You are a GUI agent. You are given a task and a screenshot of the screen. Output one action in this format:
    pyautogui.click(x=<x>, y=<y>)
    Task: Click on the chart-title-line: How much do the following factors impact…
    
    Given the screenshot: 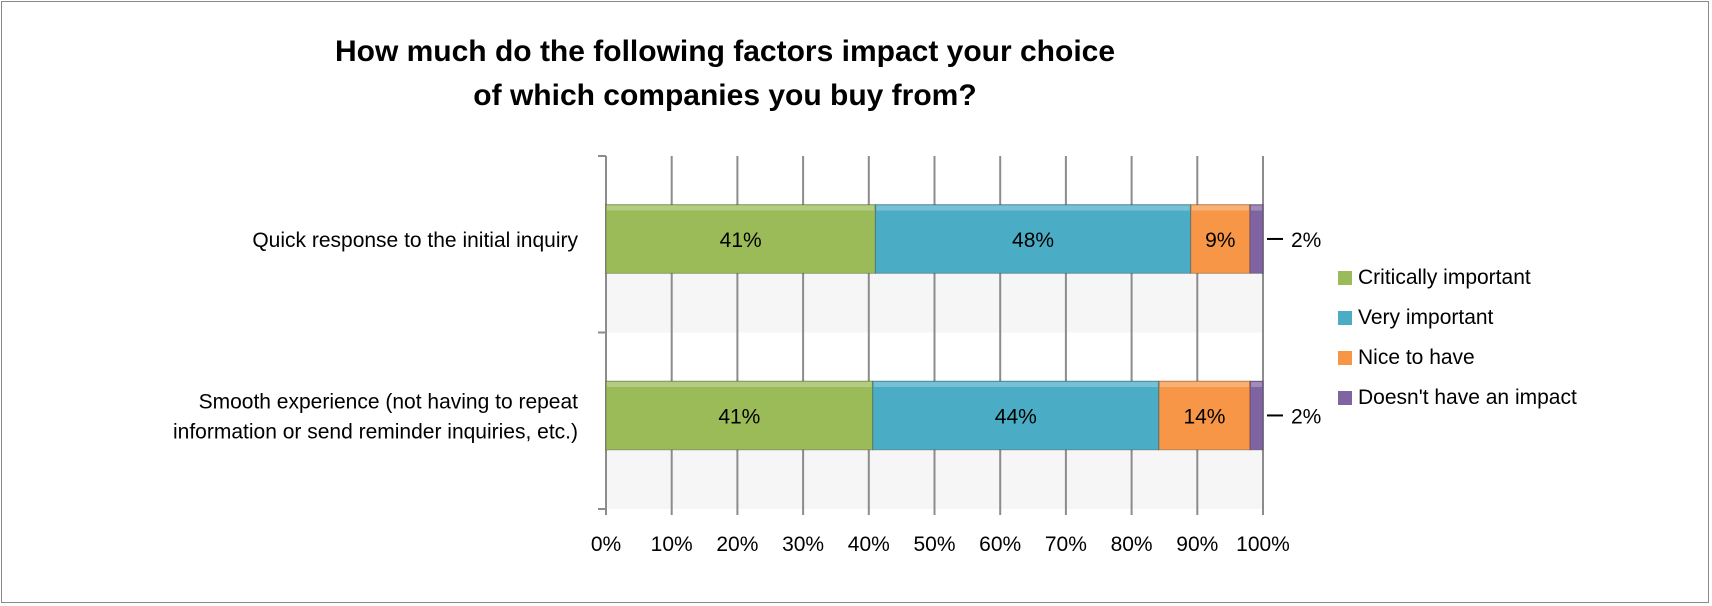 What is the action you would take?
    pyautogui.click(x=725, y=51)
    